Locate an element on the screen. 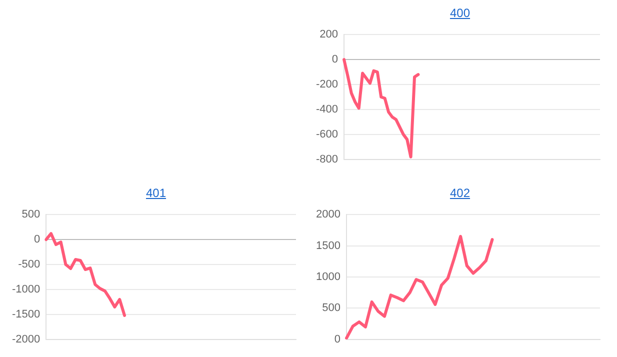  y-tick-label: -1500 is located at coordinates (26, 314).